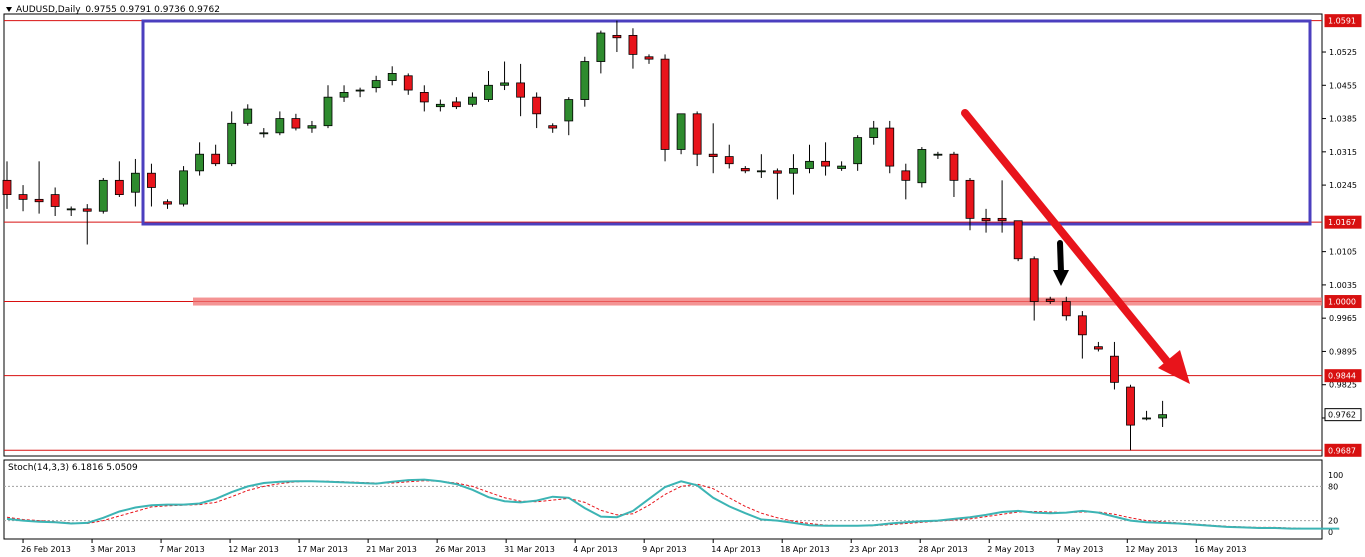  What do you see at coordinates (1343, 351) in the screenshot?
I see `price-tick-label: 0.9895` at bounding box center [1343, 351].